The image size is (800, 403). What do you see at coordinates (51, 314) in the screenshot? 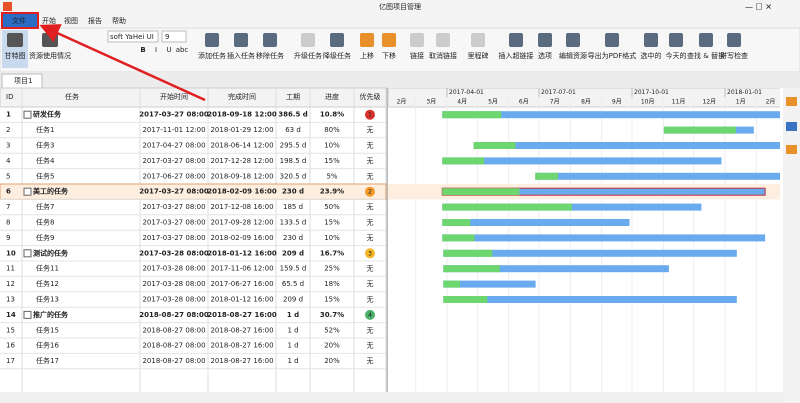
I see `cell-task: 推广的任务` at bounding box center [51, 314].